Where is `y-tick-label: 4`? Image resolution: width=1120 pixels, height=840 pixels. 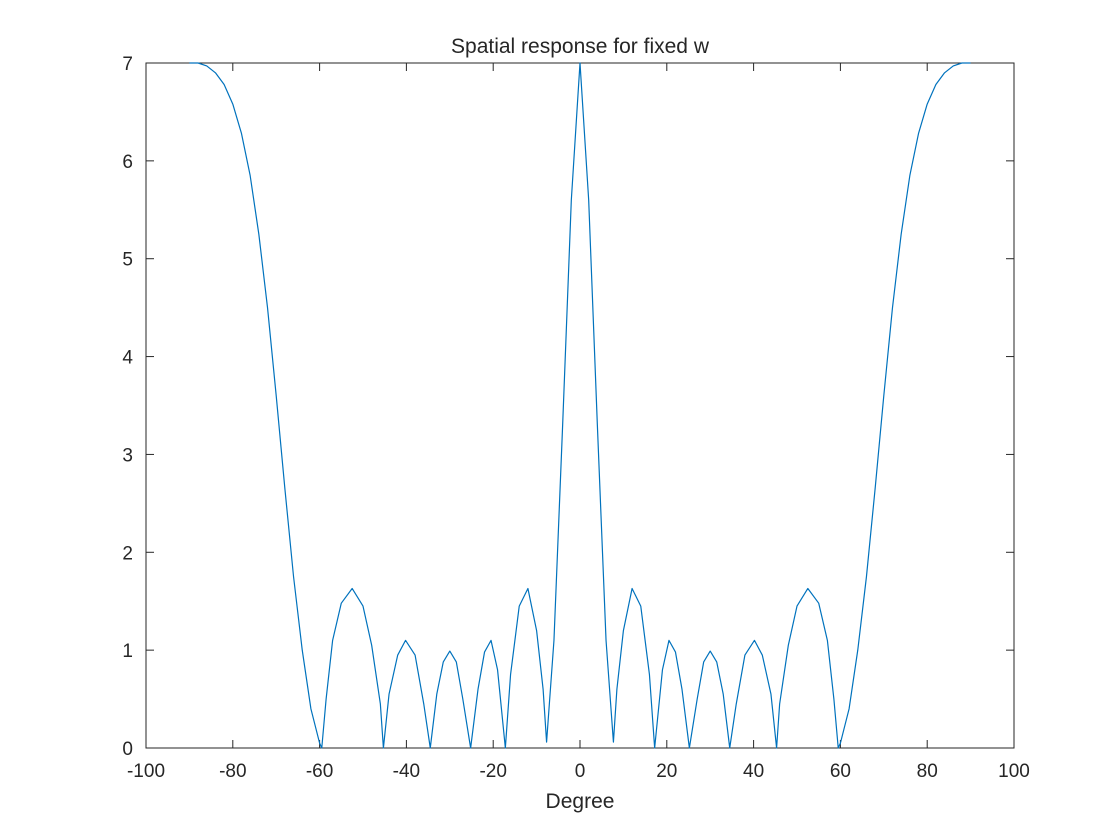
y-tick-label: 4 is located at coordinates (127, 358).